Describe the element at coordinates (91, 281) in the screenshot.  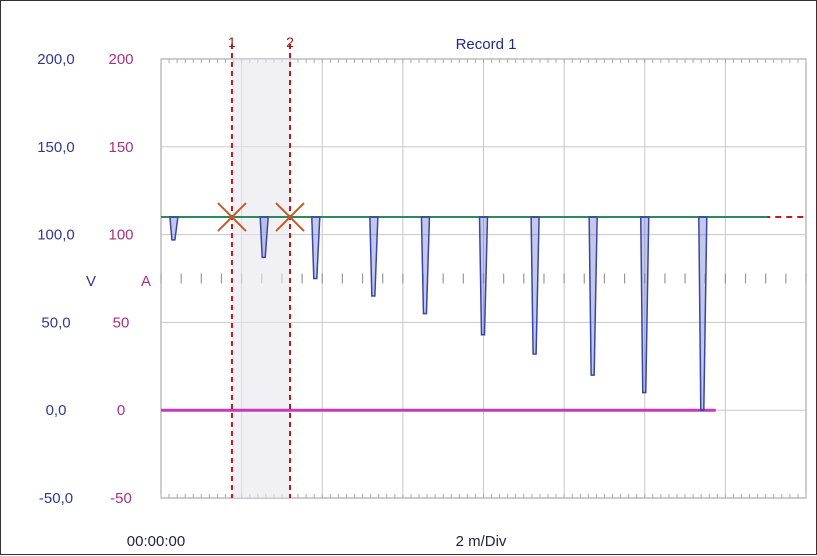
I see `y-unit-volts: V` at that location.